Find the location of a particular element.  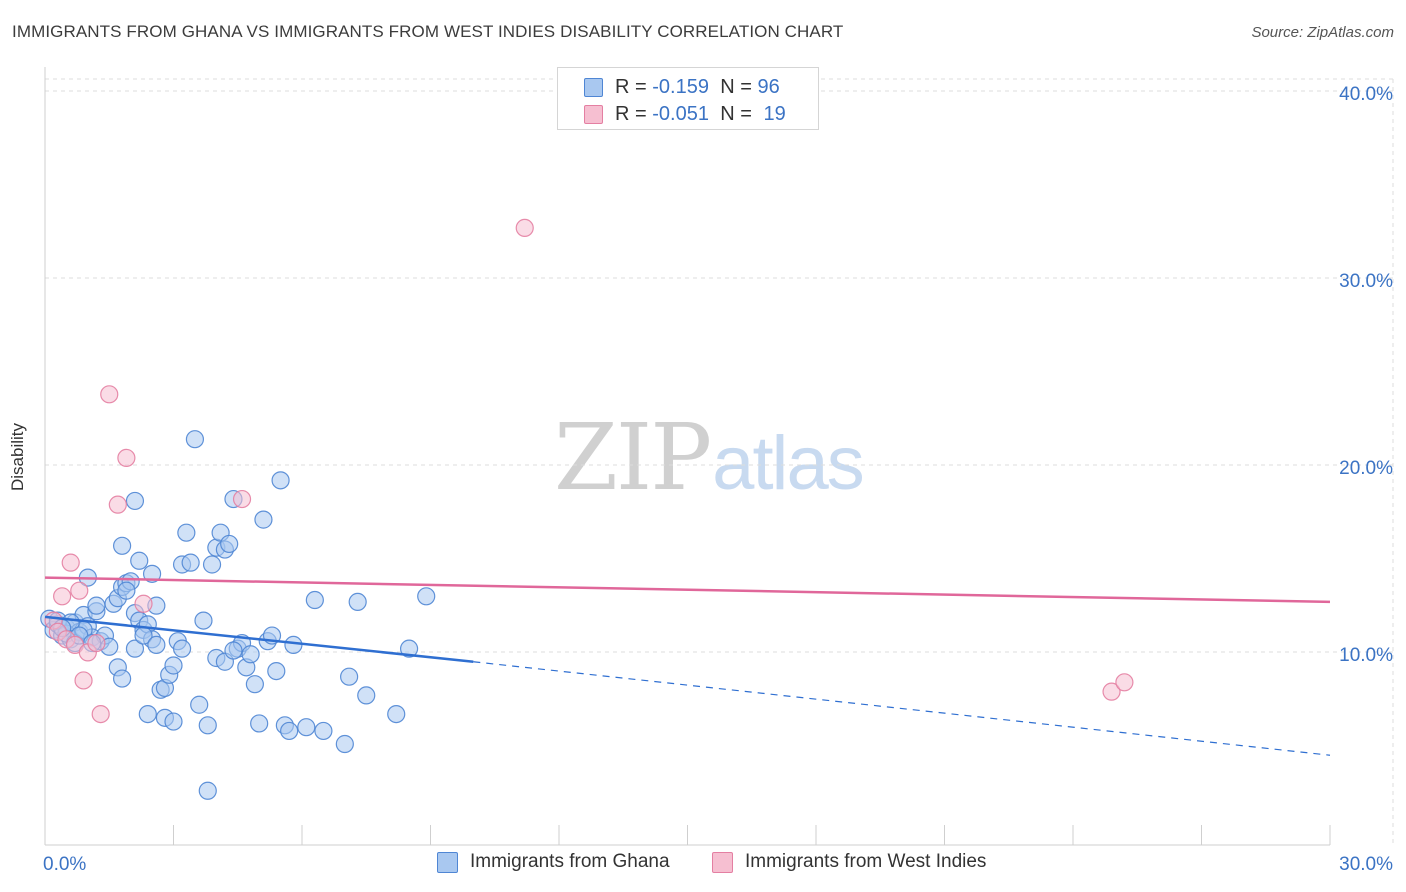

ghana-trend-line is located at coordinates (259, 639).